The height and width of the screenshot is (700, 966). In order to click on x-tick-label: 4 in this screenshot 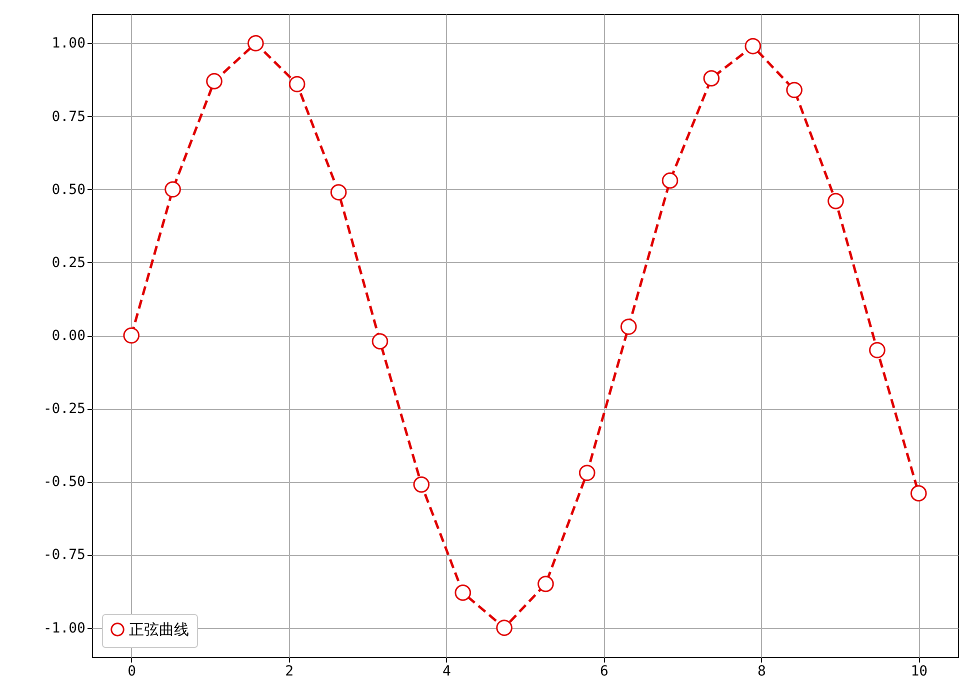, I will do `click(446, 672)`.